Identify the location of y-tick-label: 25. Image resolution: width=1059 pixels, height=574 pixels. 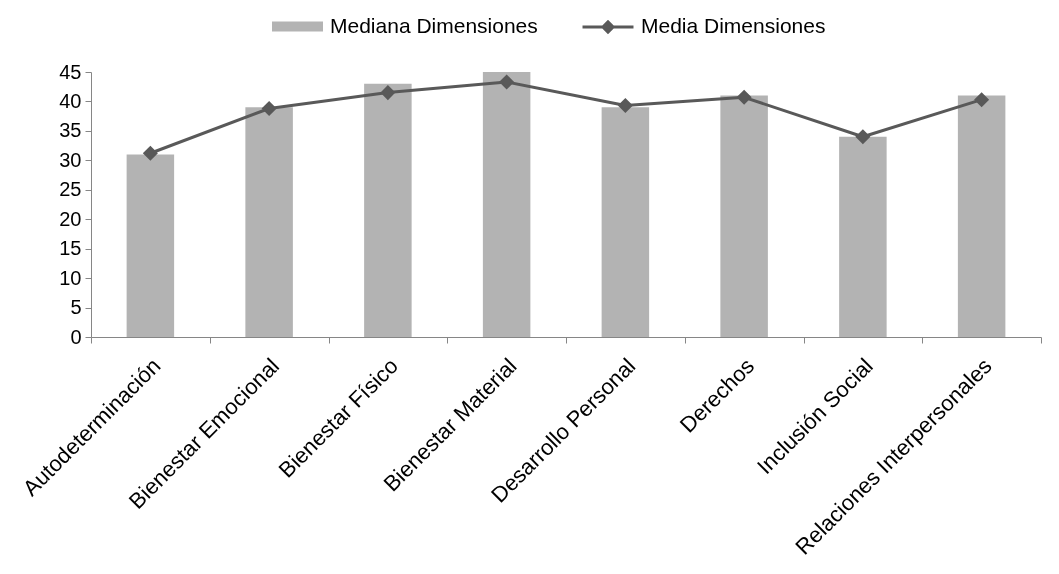
(70, 189).